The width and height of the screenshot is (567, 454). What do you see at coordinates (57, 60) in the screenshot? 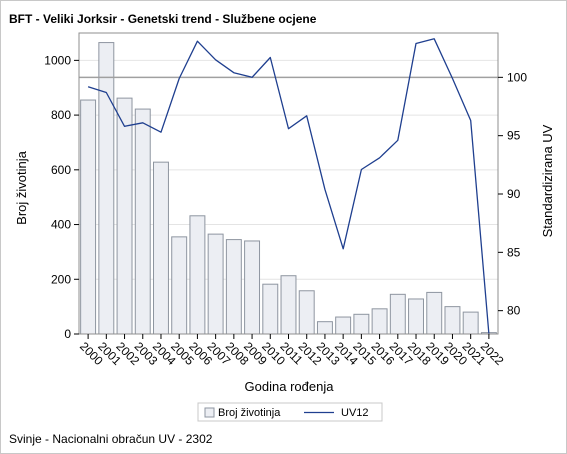
I see `left-tick-label: 1000` at bounding box center [57, 60].